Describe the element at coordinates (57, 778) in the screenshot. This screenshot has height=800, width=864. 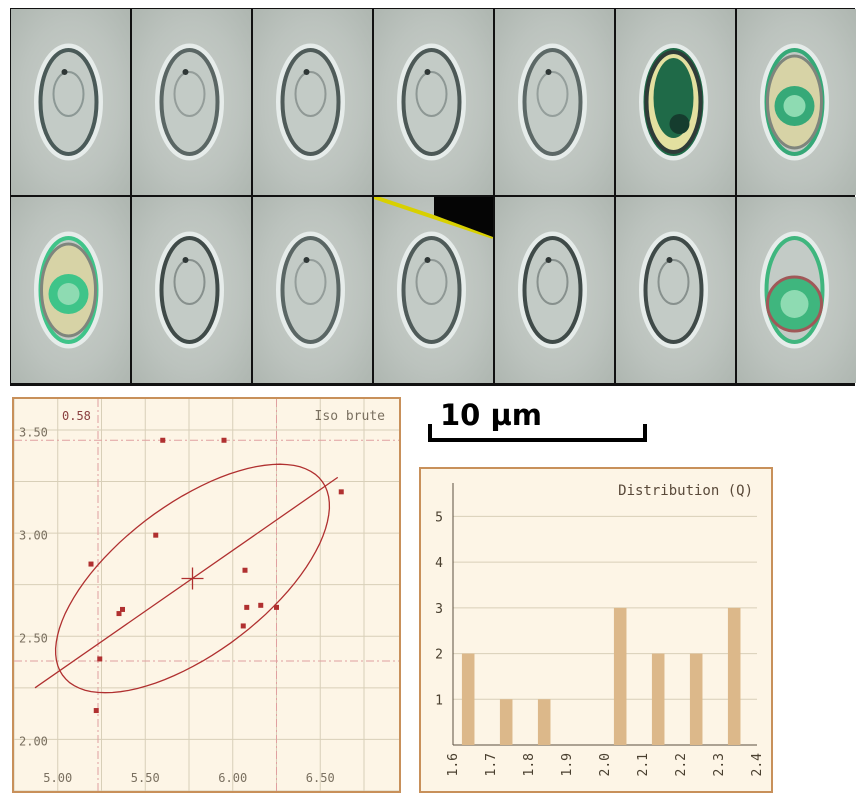
I see `x-tick-label: 5.00` at that location.